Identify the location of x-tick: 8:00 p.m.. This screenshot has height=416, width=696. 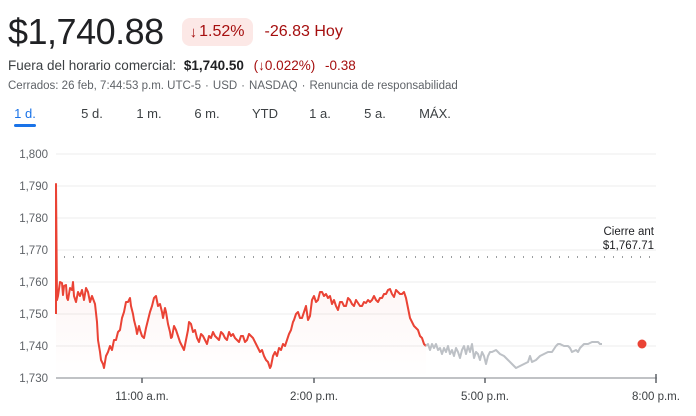
(656, 397).